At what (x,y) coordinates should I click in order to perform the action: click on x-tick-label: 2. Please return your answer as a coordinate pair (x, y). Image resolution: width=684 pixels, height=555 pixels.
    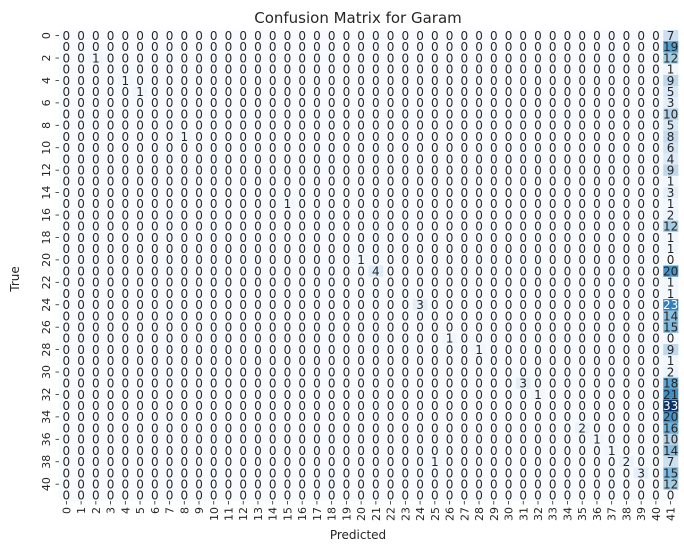
    Looking at the image, I should click on (96, 510).